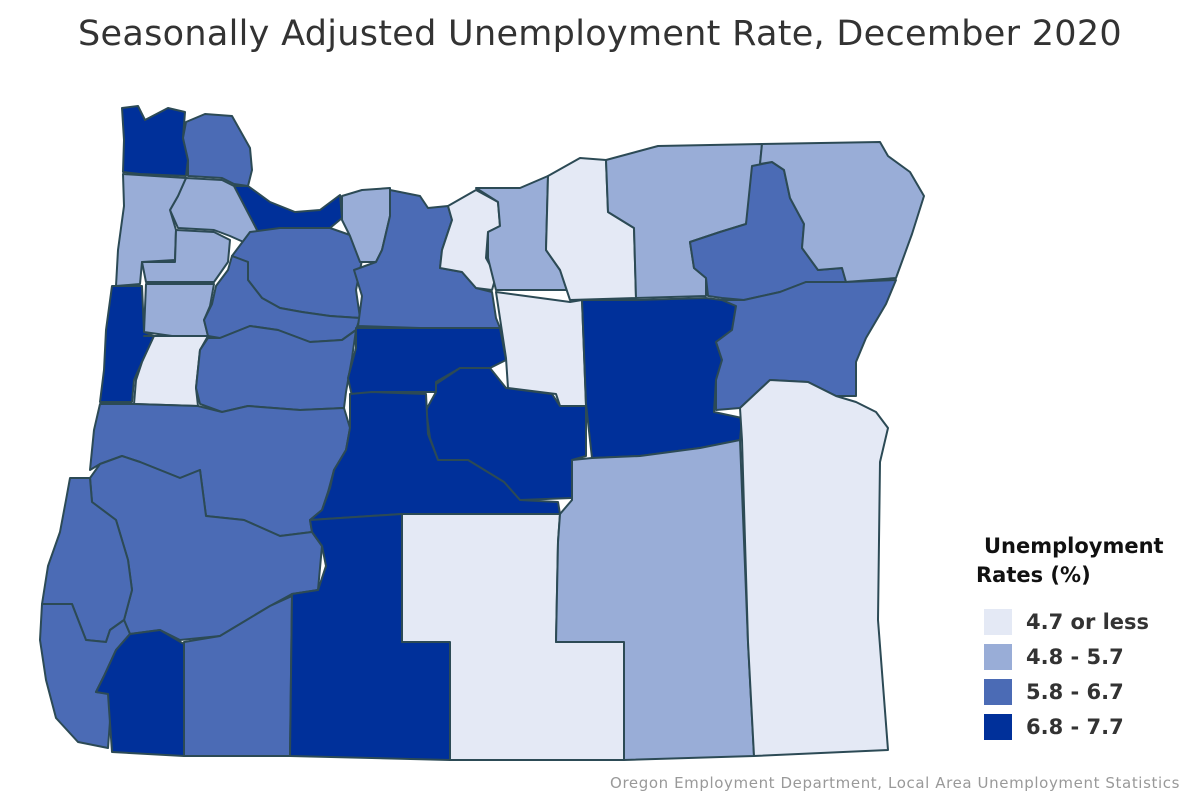 The image size is (1200, 800). I want to click on county-harney: Harney, so click(655, 600).